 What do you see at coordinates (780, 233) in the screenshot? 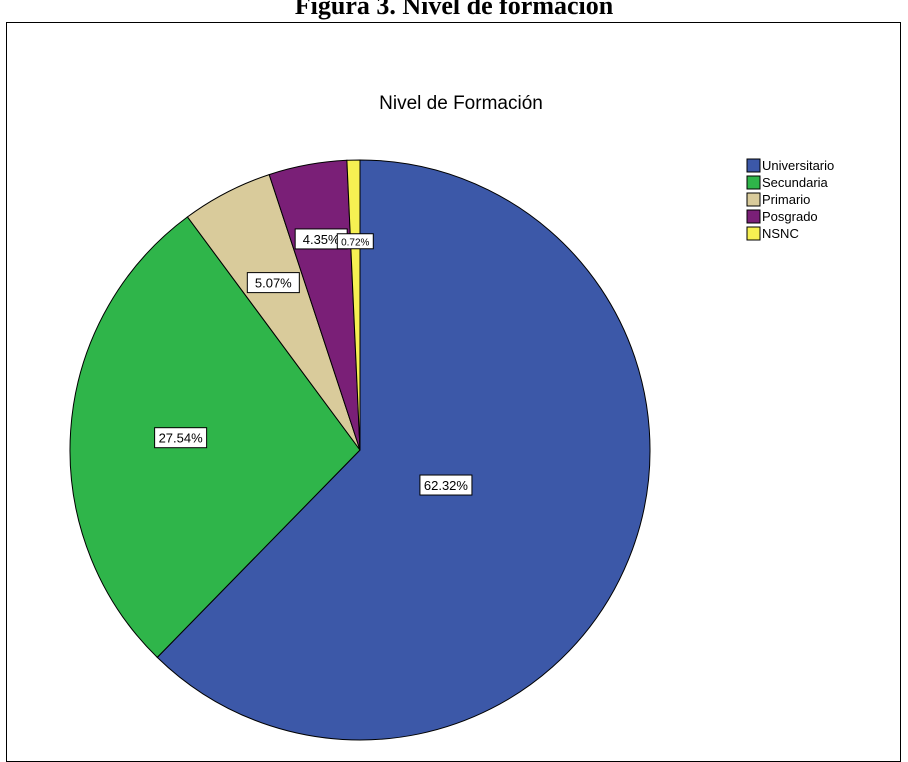
I see `legend-label: NSNC` at bounding box center [780, 233].